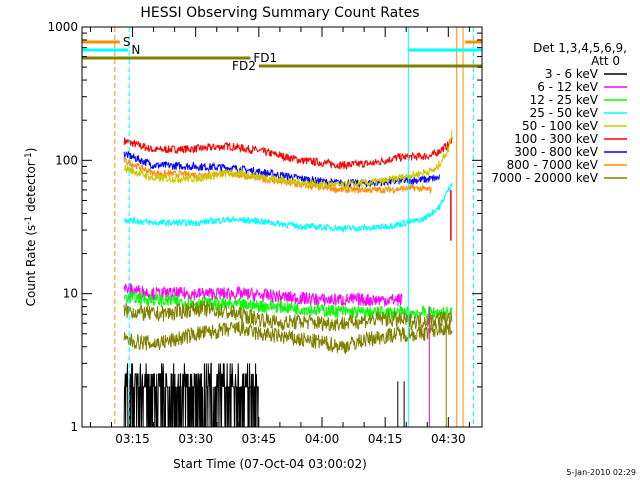 Image resolution: width=640 pixels, height=480 pixels. Describe the element at coordinates (31, 227) in the screenshot. I see `y-axis-label: Count Rate (s-1 detector-1)` at that location.